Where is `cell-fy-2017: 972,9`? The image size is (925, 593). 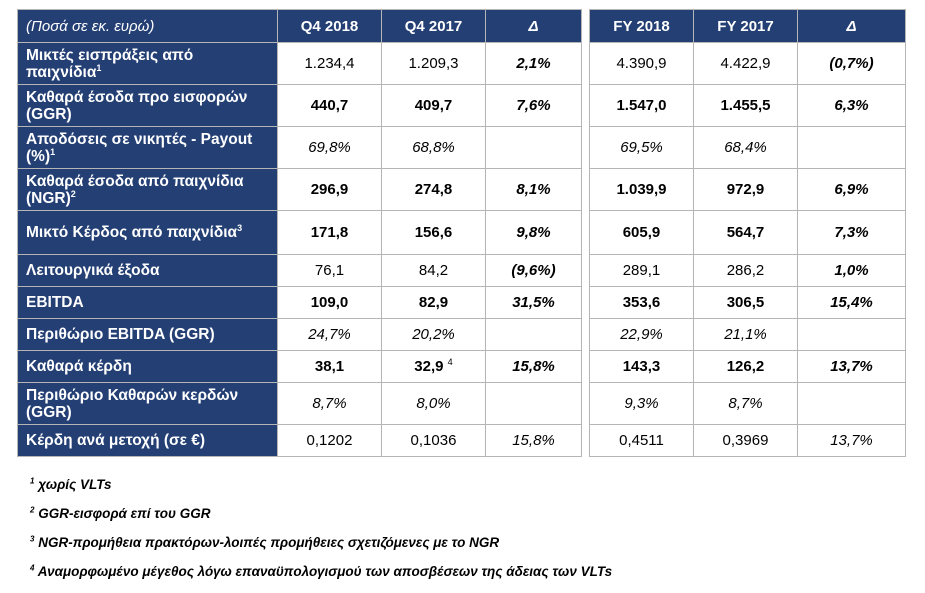 cell-fy-2017: 972,9 is located at coordinates (745, 189).